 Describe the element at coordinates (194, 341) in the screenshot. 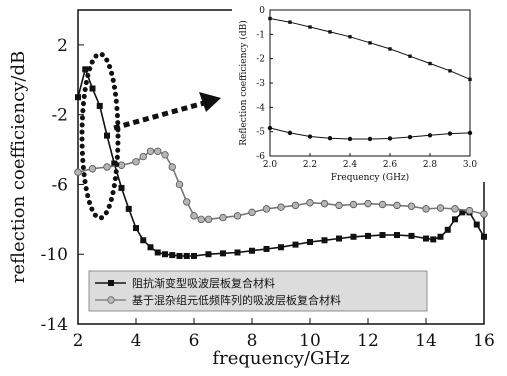

I see `main-x-tick-label: 6` at that location.